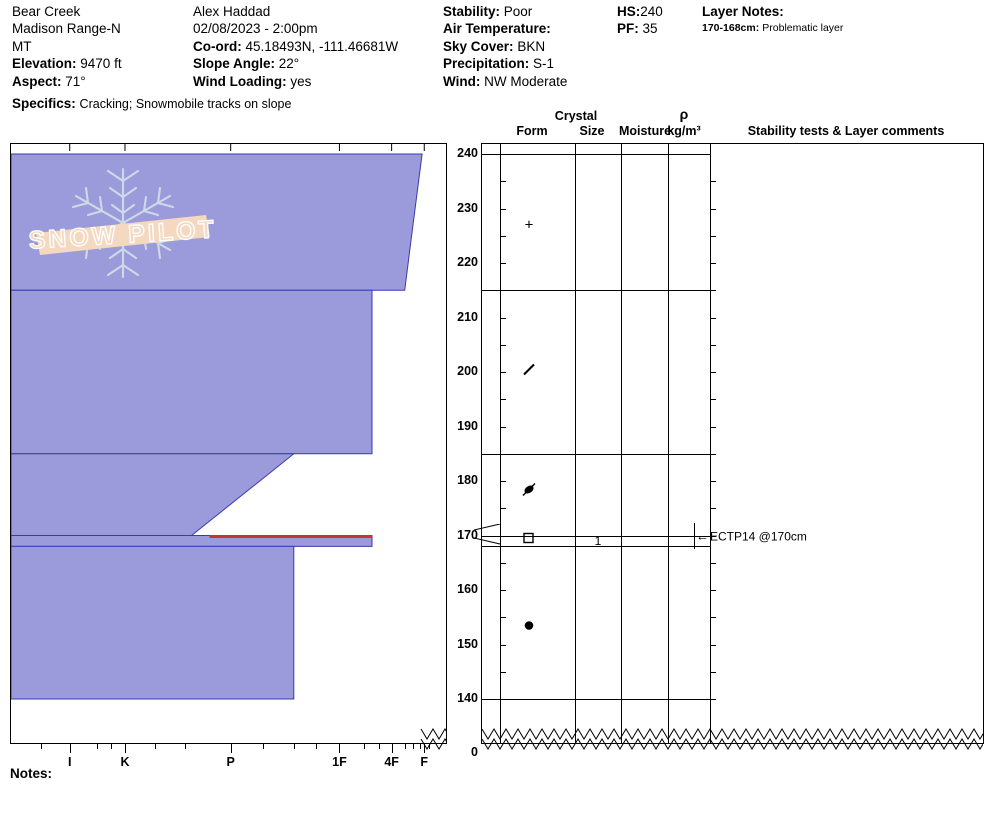 The width and height of the screenshot is (994, 840). I want to click on hs-row: HS:240, so click(640, 11).